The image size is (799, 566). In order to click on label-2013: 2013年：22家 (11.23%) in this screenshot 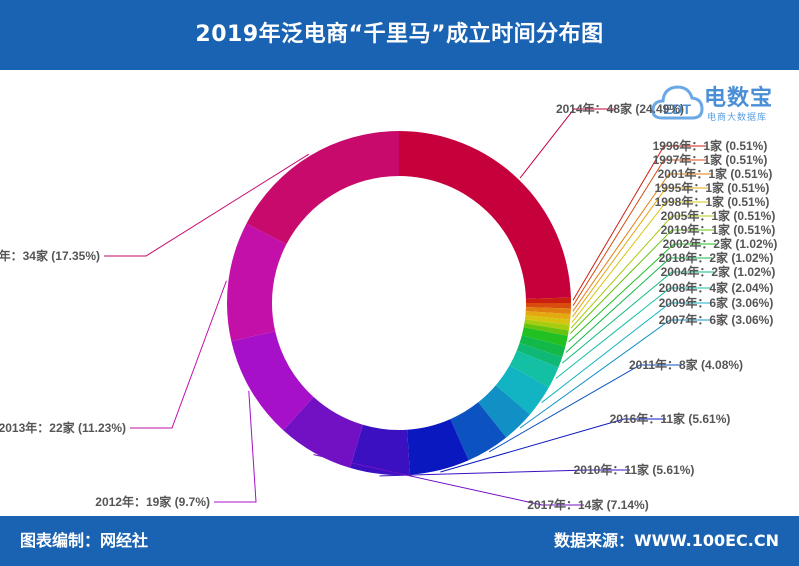, I will do `click(63, 427)`.